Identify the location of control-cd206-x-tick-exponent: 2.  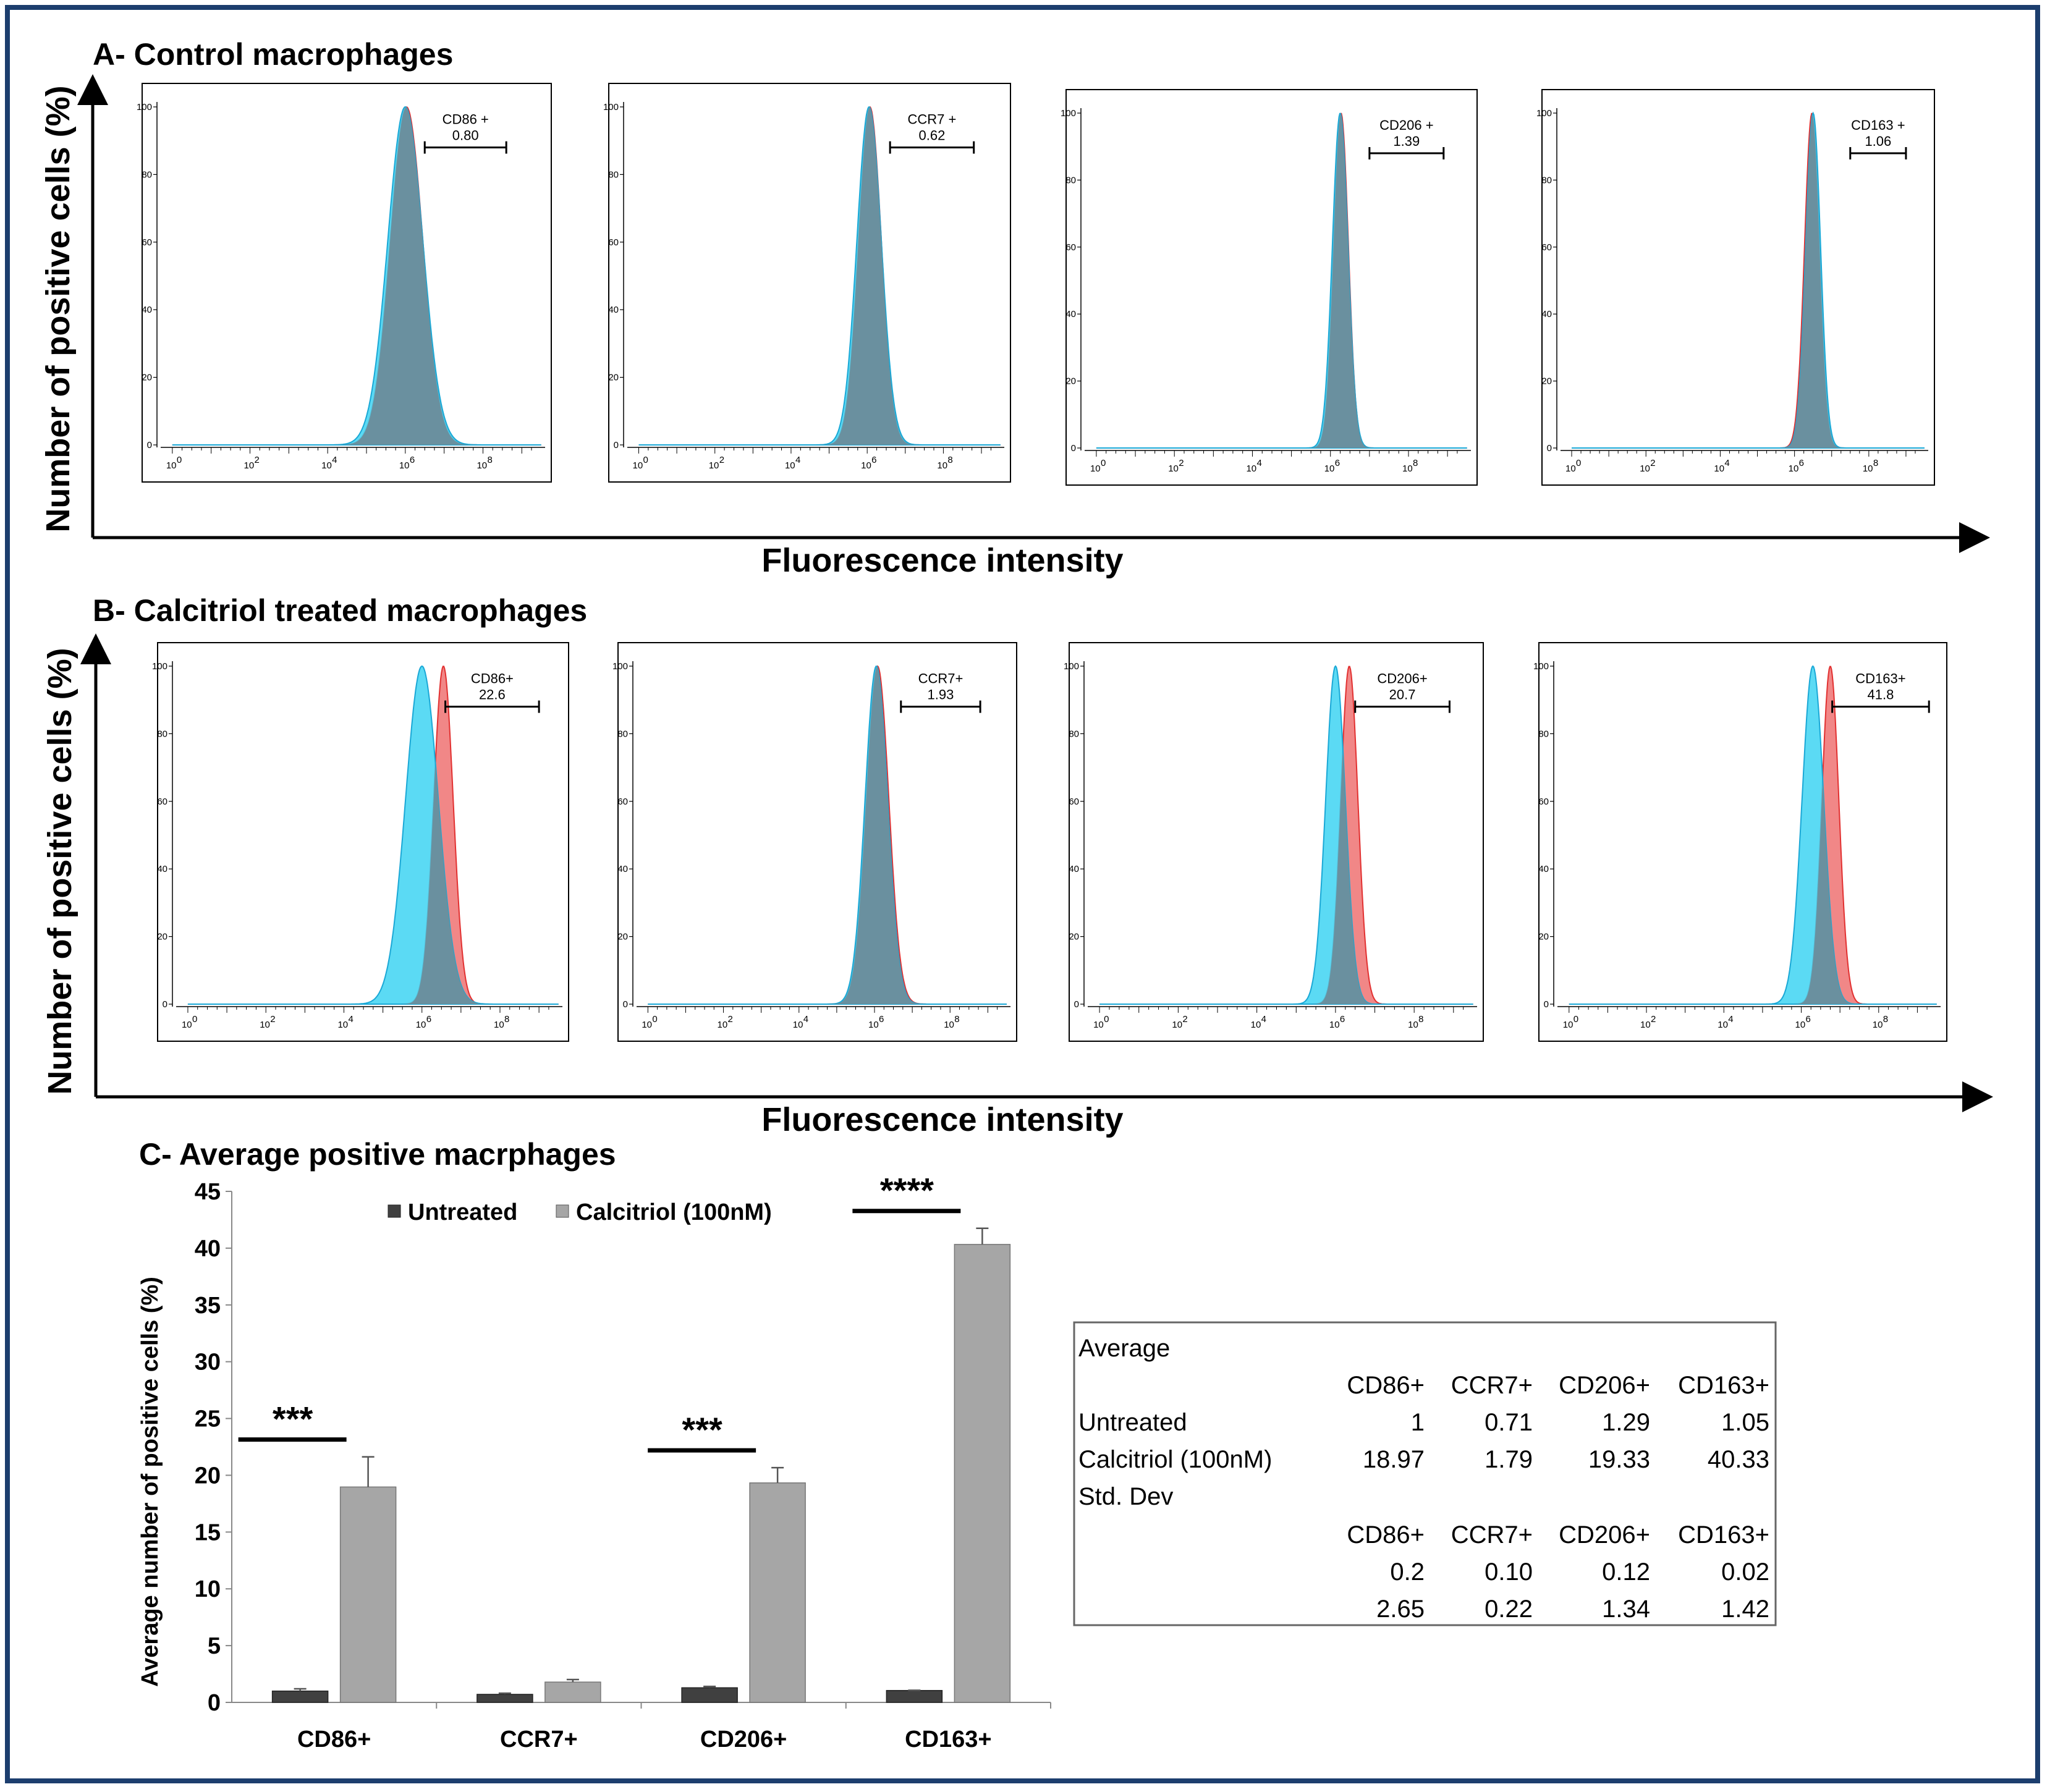
(1181, 463).